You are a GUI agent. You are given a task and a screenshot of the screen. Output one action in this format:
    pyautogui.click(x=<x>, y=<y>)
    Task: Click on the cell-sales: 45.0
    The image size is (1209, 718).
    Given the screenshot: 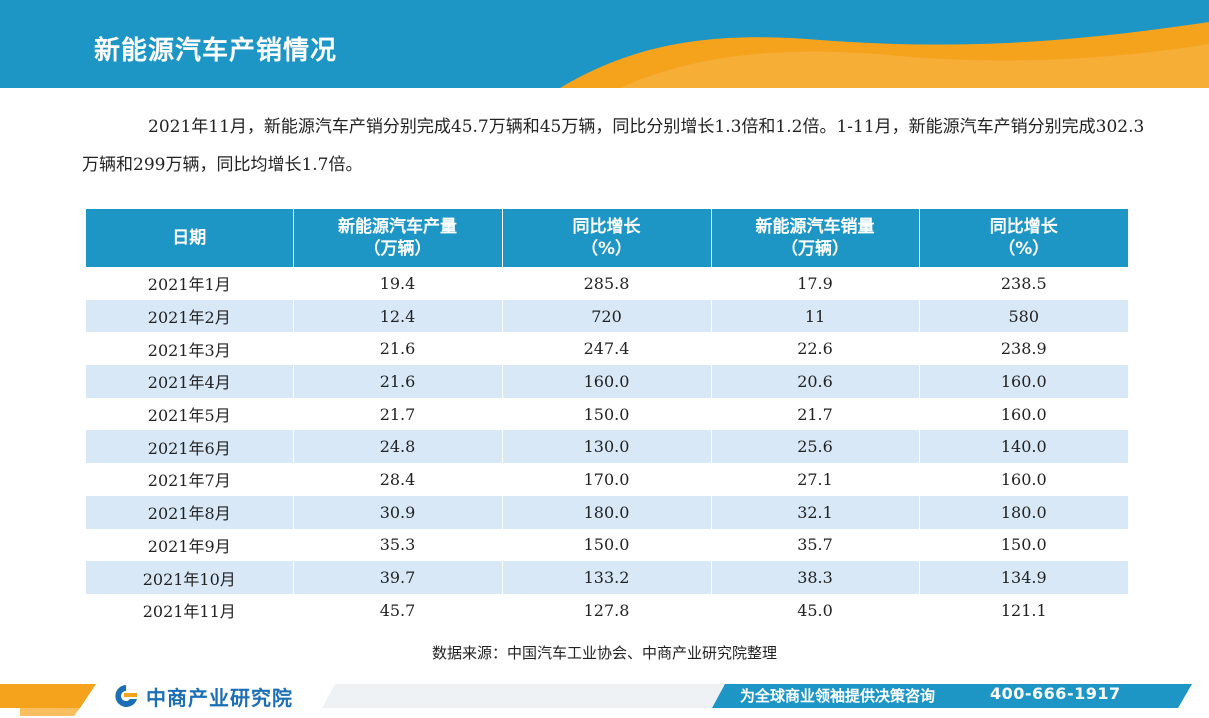 What is the action you would take?
    pyautogui.click(x=815, y=610)
    